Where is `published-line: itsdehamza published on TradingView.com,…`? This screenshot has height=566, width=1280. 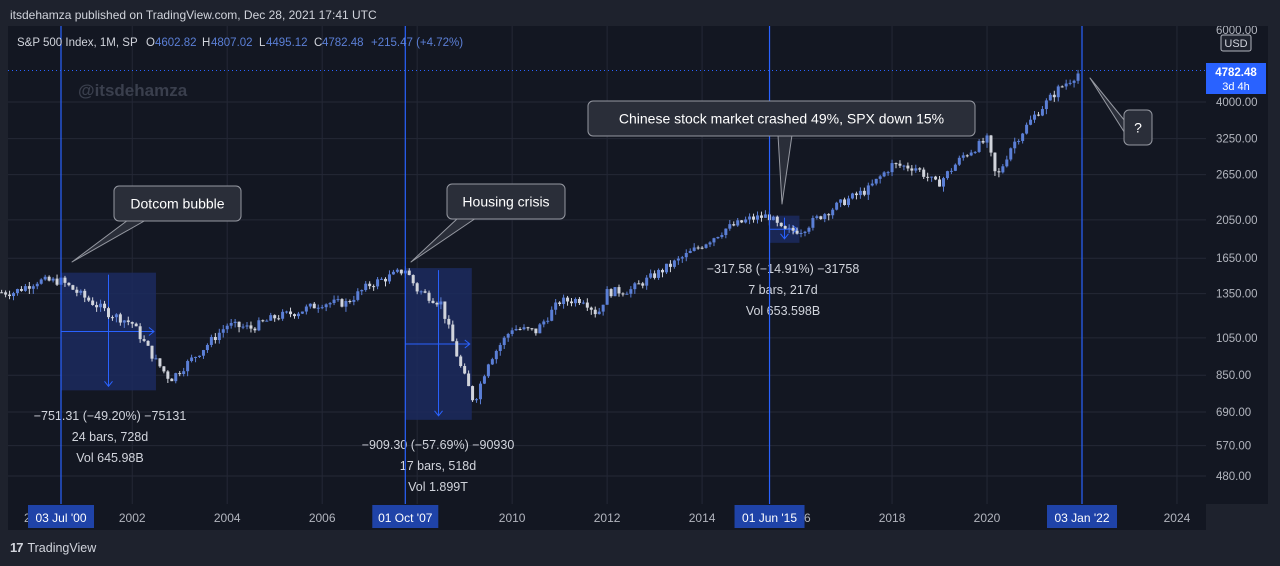 published-line: itsdehamza published on TradingView.com,… is located at coordinates (193, 15).